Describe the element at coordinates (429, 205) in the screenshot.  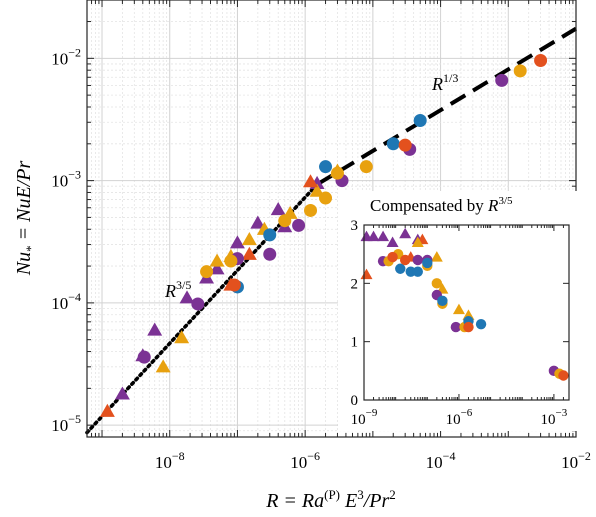
I see `inset-title-text: Compensated by` at that location.